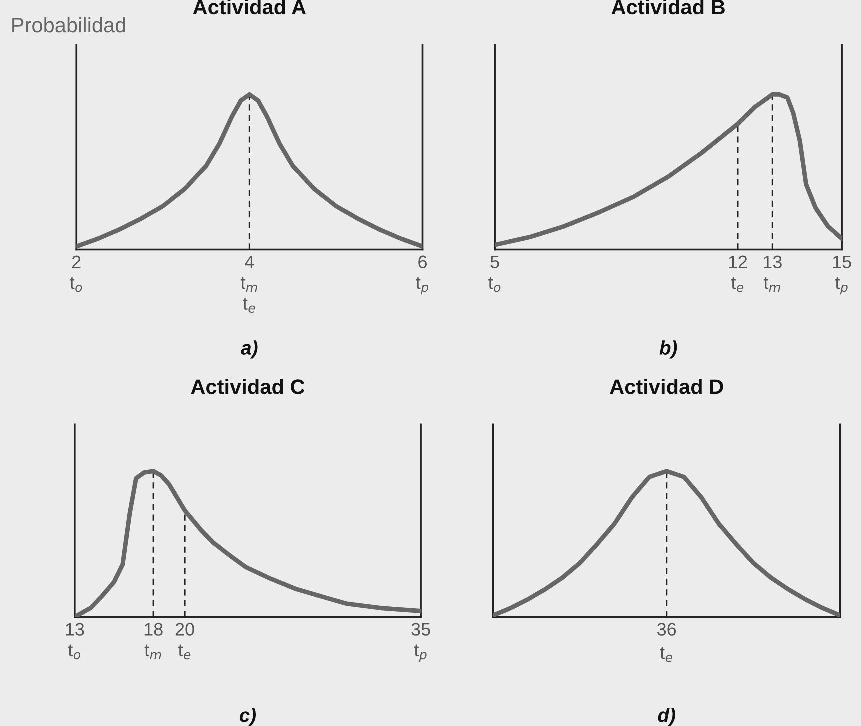 Image resolution: width=861 pixels, height=726 pixels. Describe the element at coordinates (153, 641) in the screenshot. I see `x-tick-label: 18 t$_{m}$` at that location.